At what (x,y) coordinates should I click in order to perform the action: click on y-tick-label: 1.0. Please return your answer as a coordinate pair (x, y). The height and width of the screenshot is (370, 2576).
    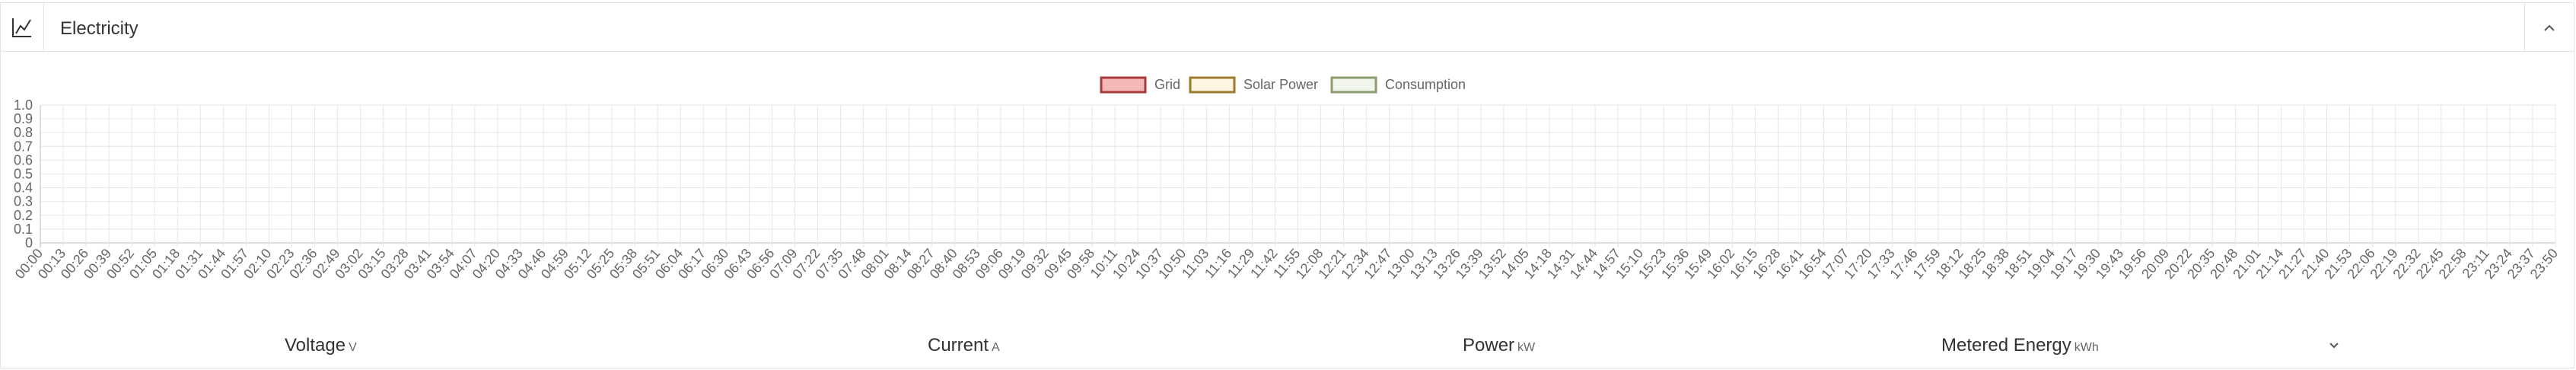
    Looking at the image, I should click on (23, 105).